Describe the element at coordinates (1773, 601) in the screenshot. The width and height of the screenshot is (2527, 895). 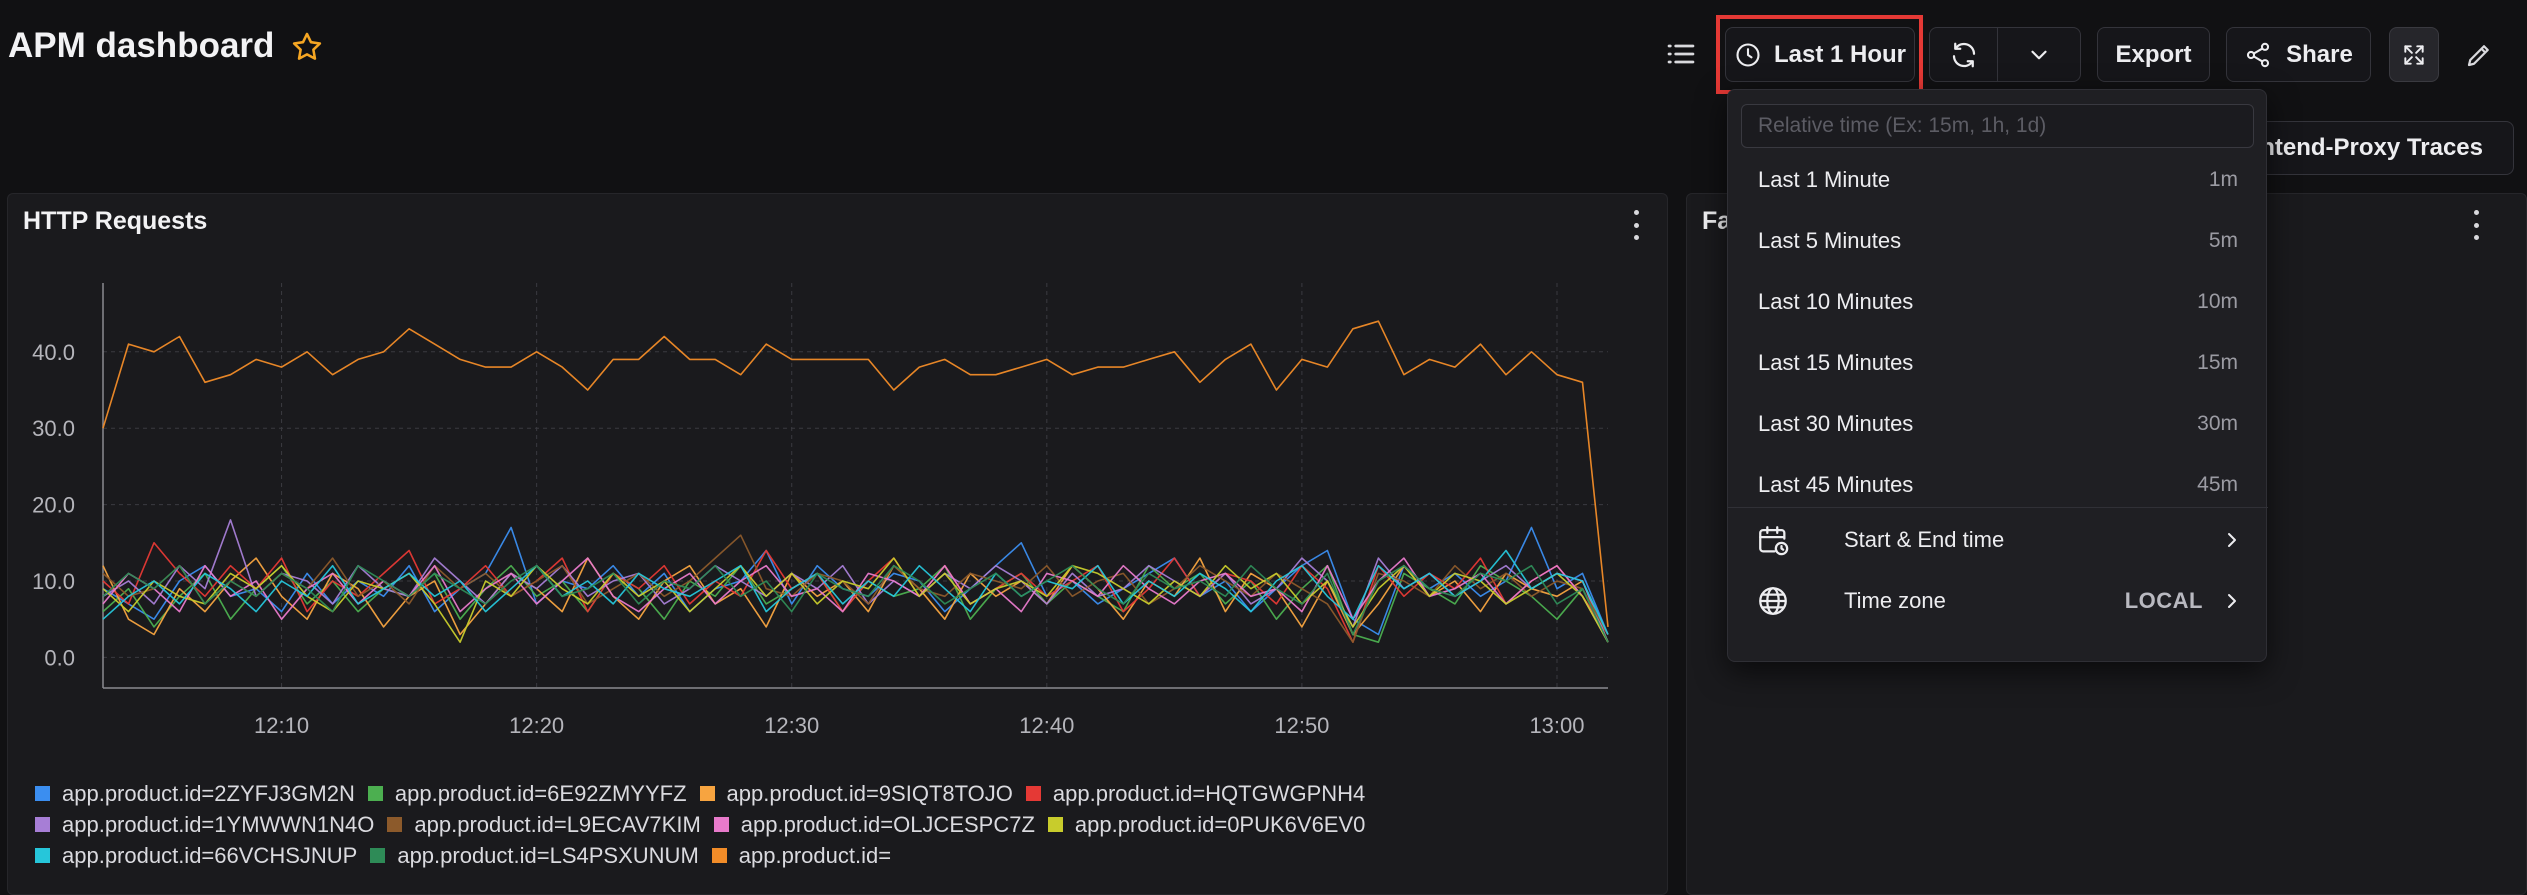
I see `globe-icon` at that location.